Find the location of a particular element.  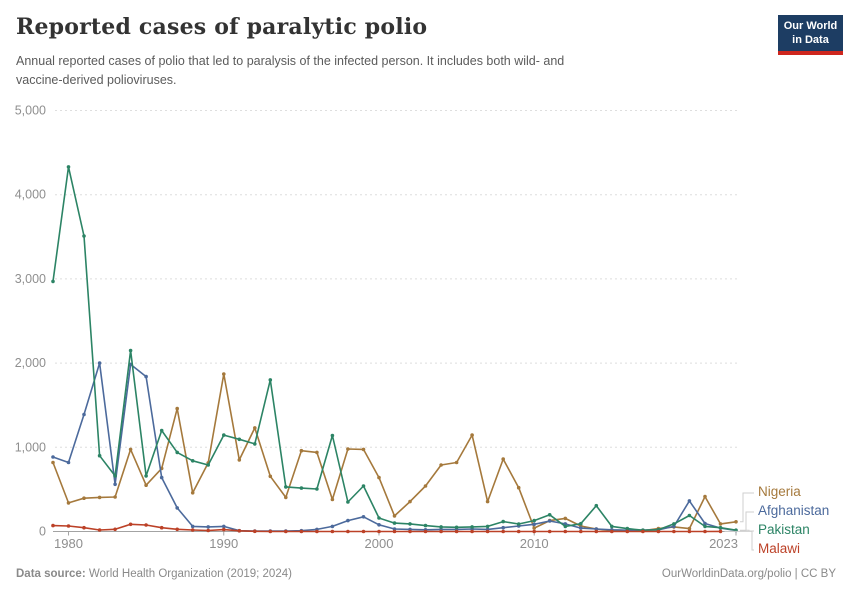

license-link: OurWorldinData.org/polio | CC BY is located at coordinates (748, 574).